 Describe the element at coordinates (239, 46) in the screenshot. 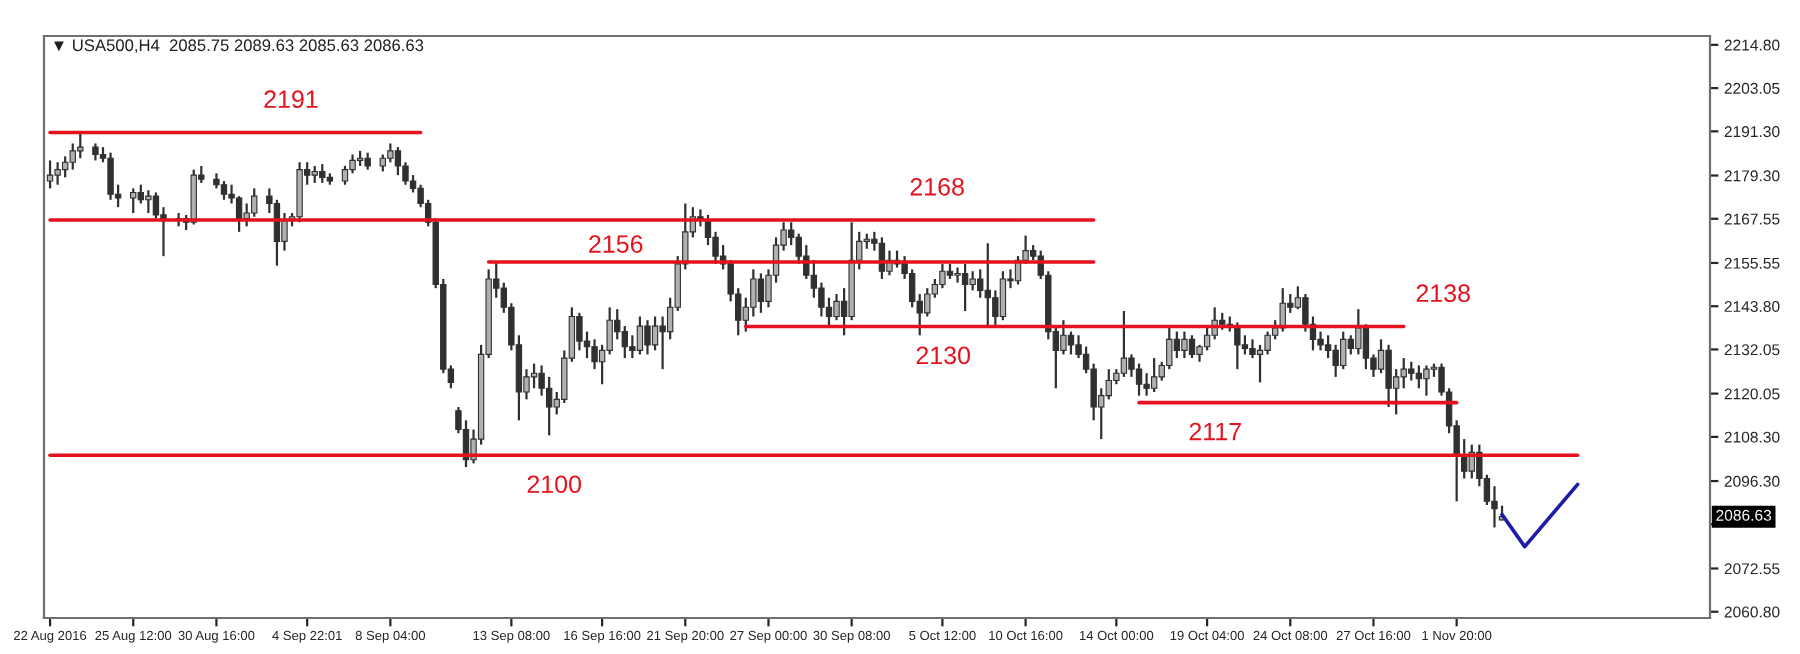

I see `chart-title: ▼ USA500,H4 2085.75 2089.63 2085.63 2086.63` at that location.